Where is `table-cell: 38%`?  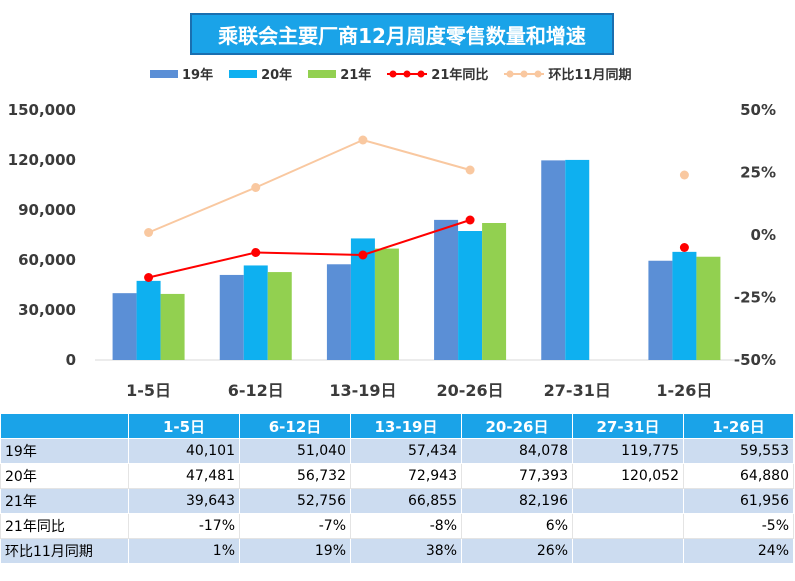
table-cell: 38% is located at coordinates (406, 551).